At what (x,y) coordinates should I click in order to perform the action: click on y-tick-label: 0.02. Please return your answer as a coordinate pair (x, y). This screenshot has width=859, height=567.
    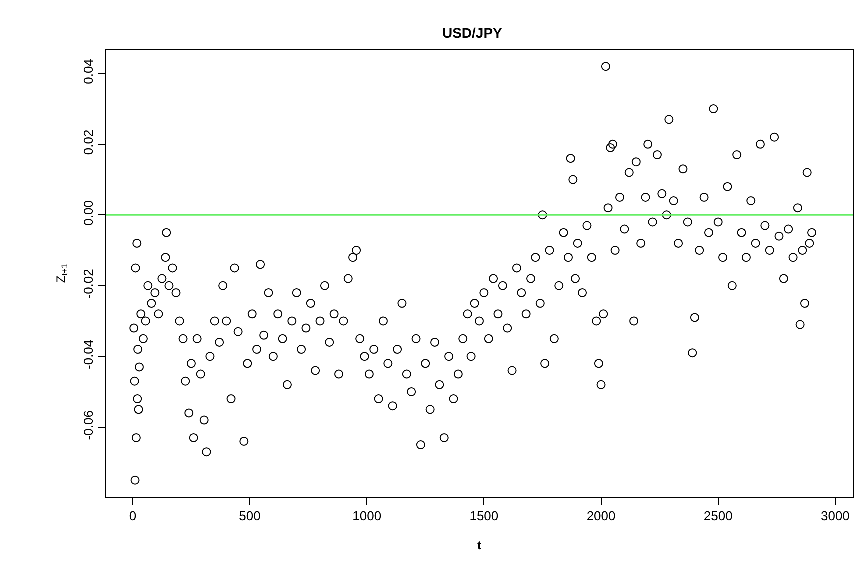
    Looking at the image, I should click on (88, 143).